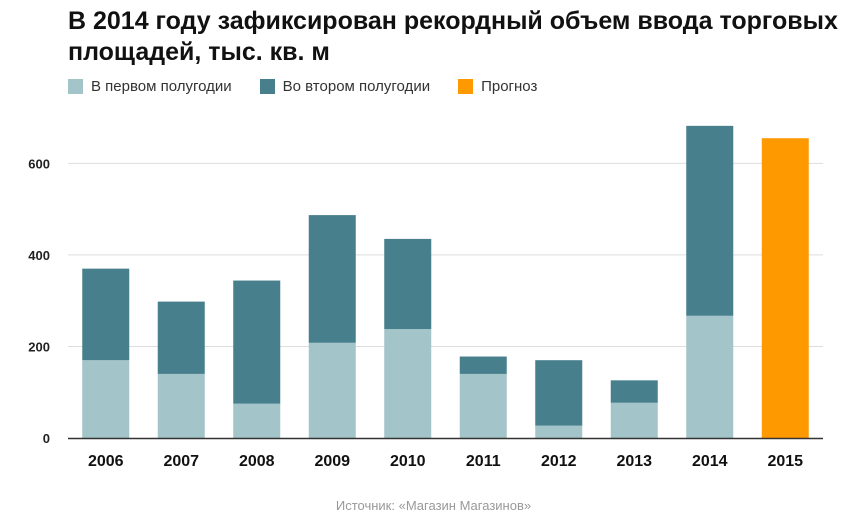 The image size is (867, 524). Describe the element at coordinates (257, 461) in the screenshot. I see `x-tick-label: 2008` at that location.